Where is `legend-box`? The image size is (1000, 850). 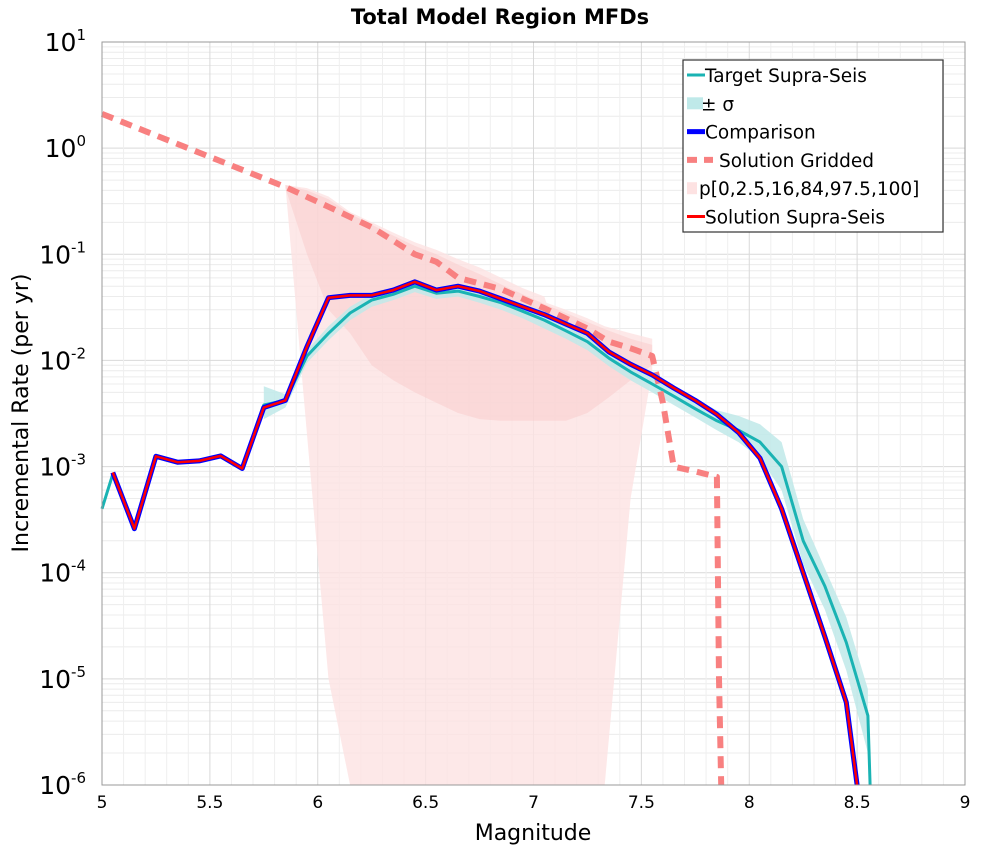
legend-box is located at coordinates (813, 146).